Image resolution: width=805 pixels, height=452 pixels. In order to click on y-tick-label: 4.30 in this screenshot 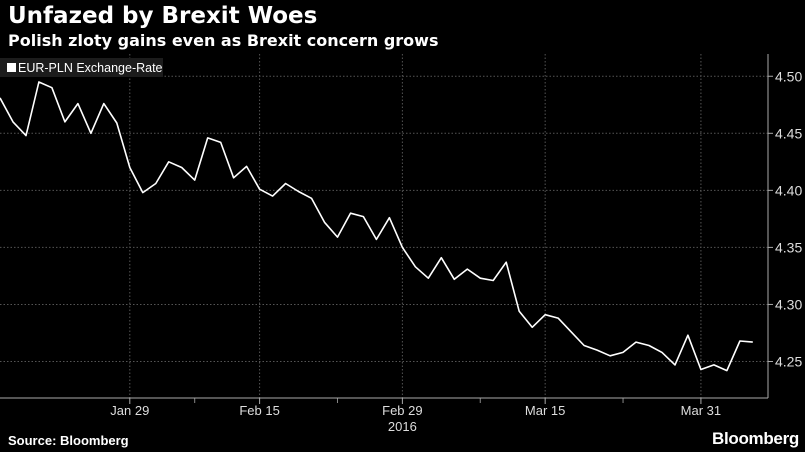, I will do `click(788, 304)`.